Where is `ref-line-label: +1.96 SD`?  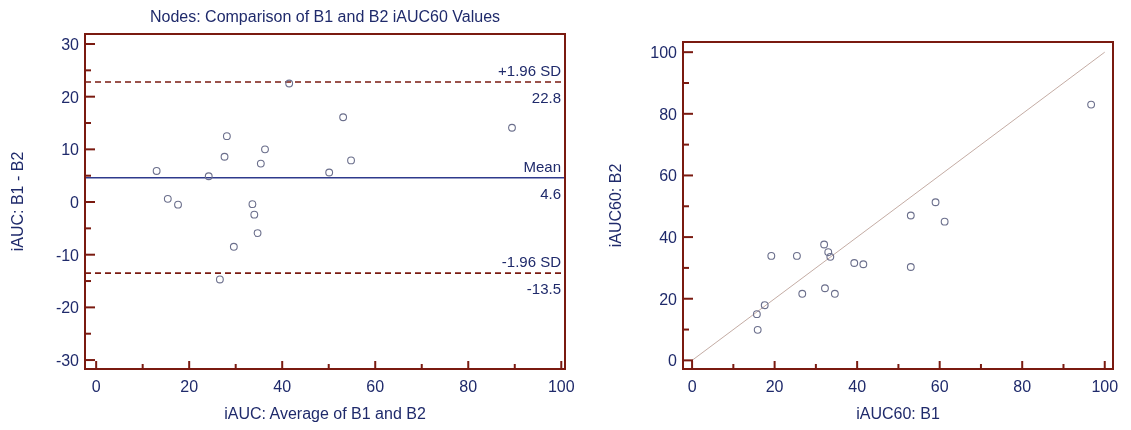
ref-line-label: +1.96 SD is located at coordinates (530, 70).